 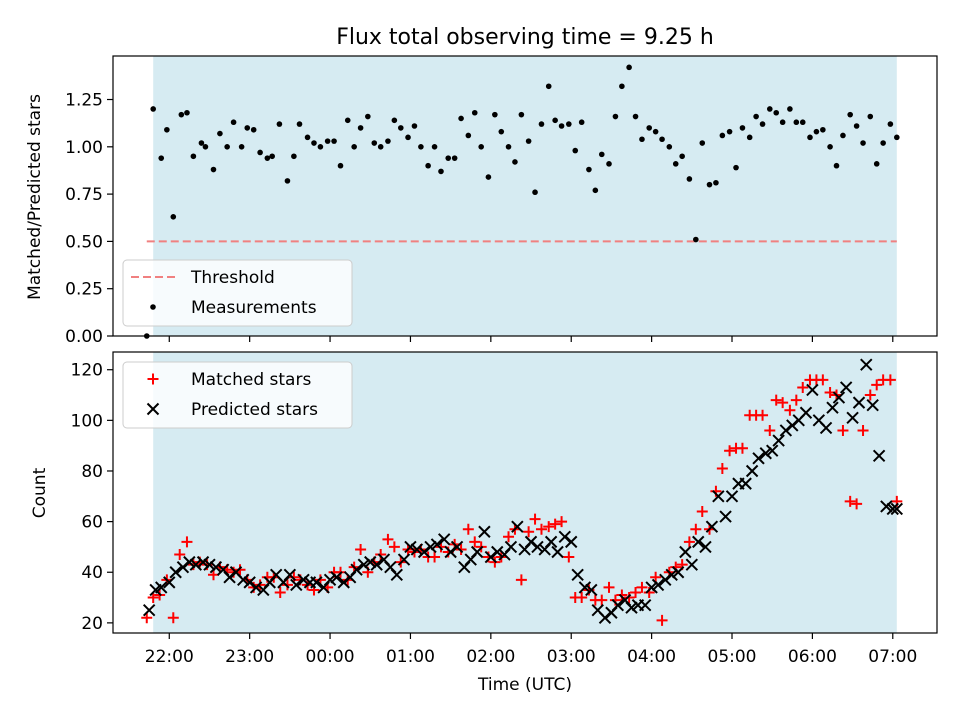 What do you see at coordinates (525, 37) in the screenshot?
I see `chart-title: Flux total observing time = 9.25 h` at bounding box center [525, 37].